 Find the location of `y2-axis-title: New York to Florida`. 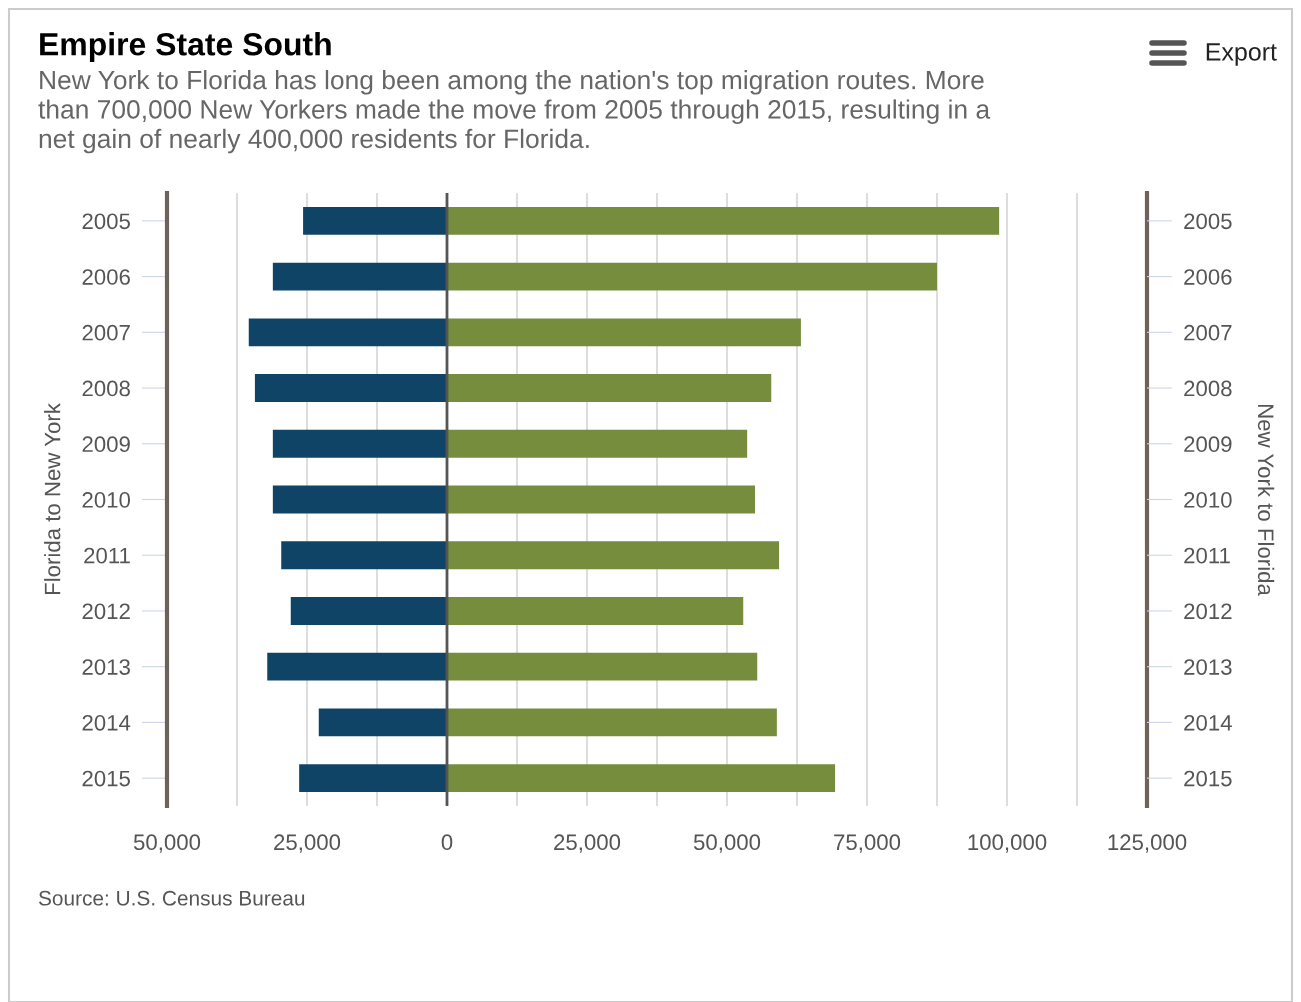

y2-axis-title: New York to Florida is located at coordinates (1266, 500).